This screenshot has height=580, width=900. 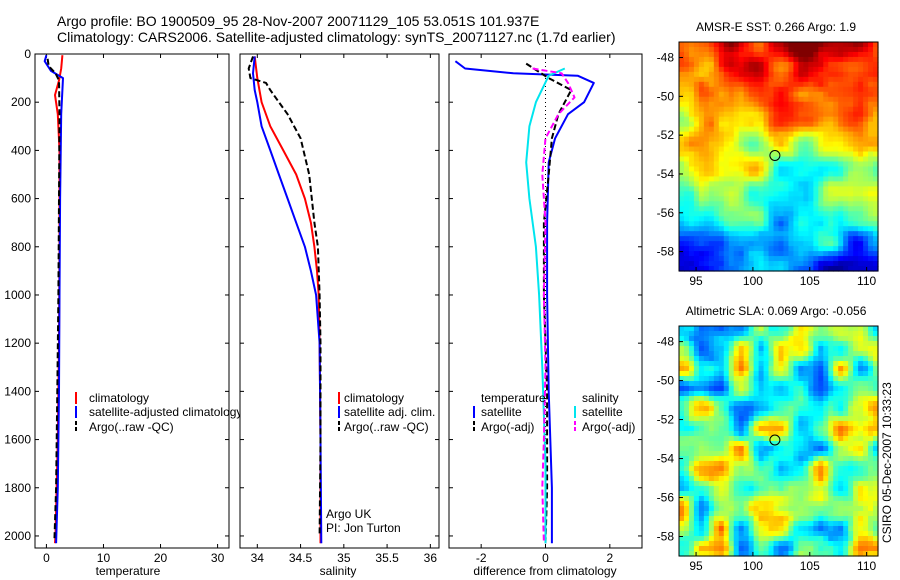 I want to click on legend-header-temperature: temperature, so click(x=513, y=398).